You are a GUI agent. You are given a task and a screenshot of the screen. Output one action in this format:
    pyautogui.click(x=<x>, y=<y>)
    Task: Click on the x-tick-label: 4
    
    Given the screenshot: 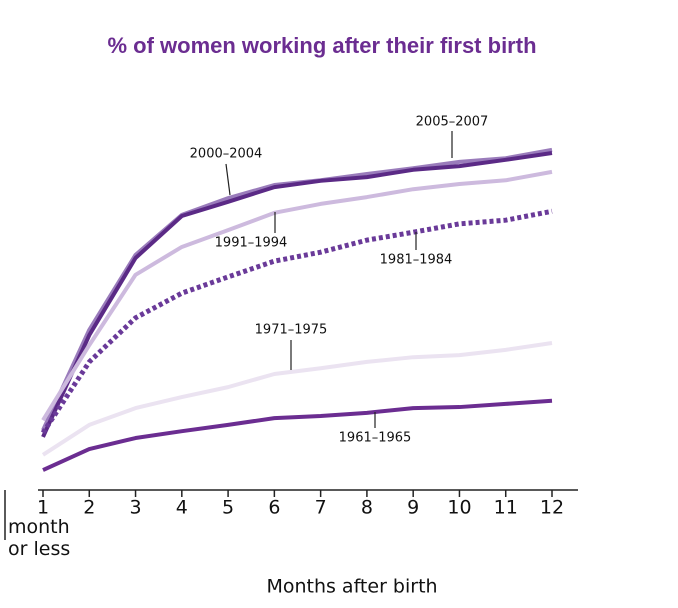 What is the action you would take?
    pyautogui.click(x=182, y=508)
    